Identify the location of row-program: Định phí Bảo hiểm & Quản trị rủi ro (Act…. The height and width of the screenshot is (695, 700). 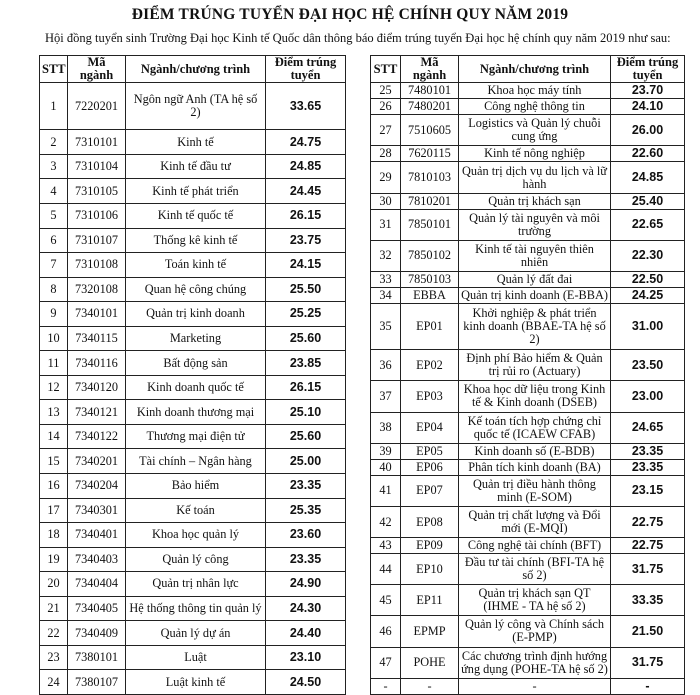
(534, 365).